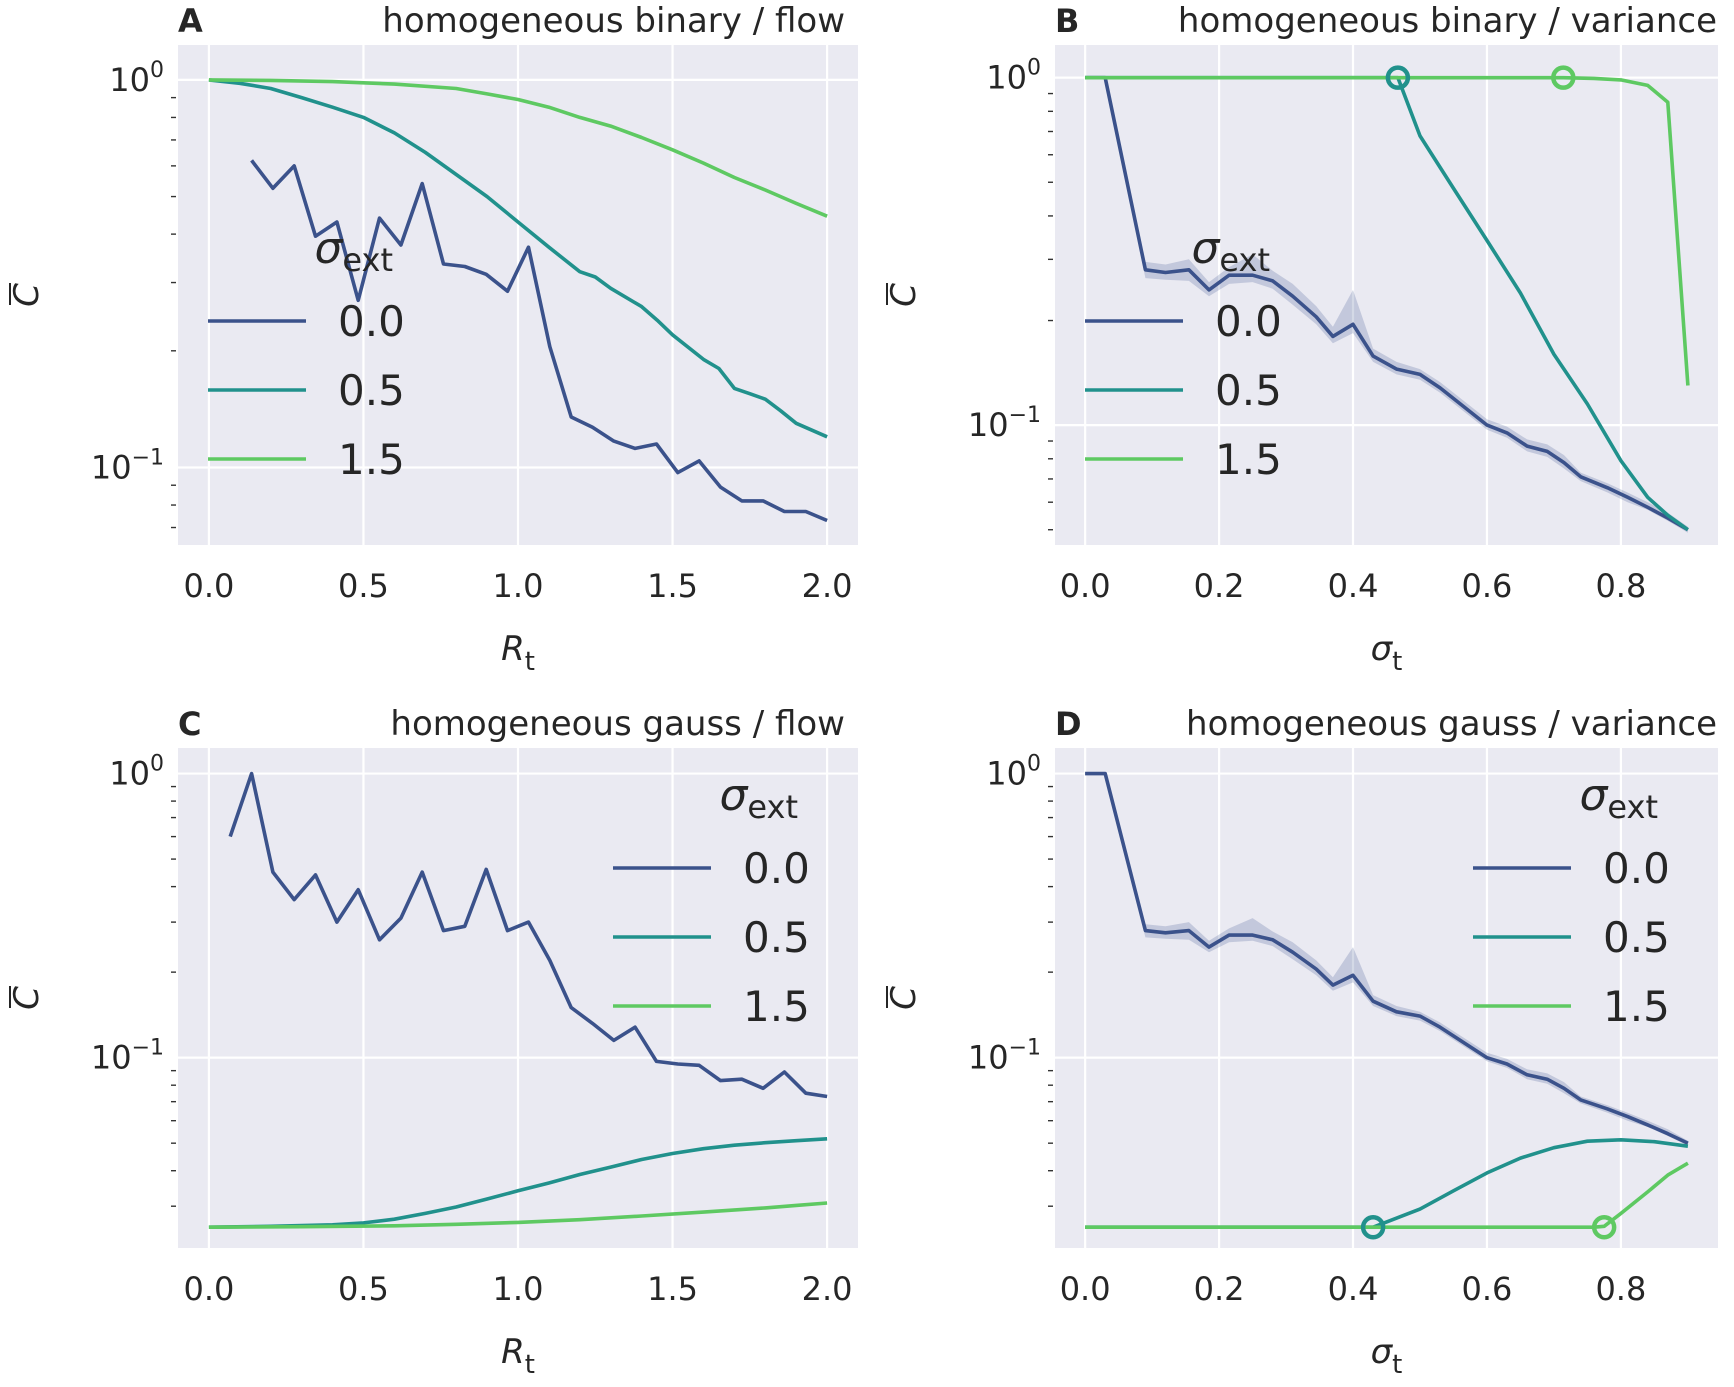  Describe the element at coordinates (613, 21) in the screenshot. I see `panel-title: homogeneous binary / flow` at that location.